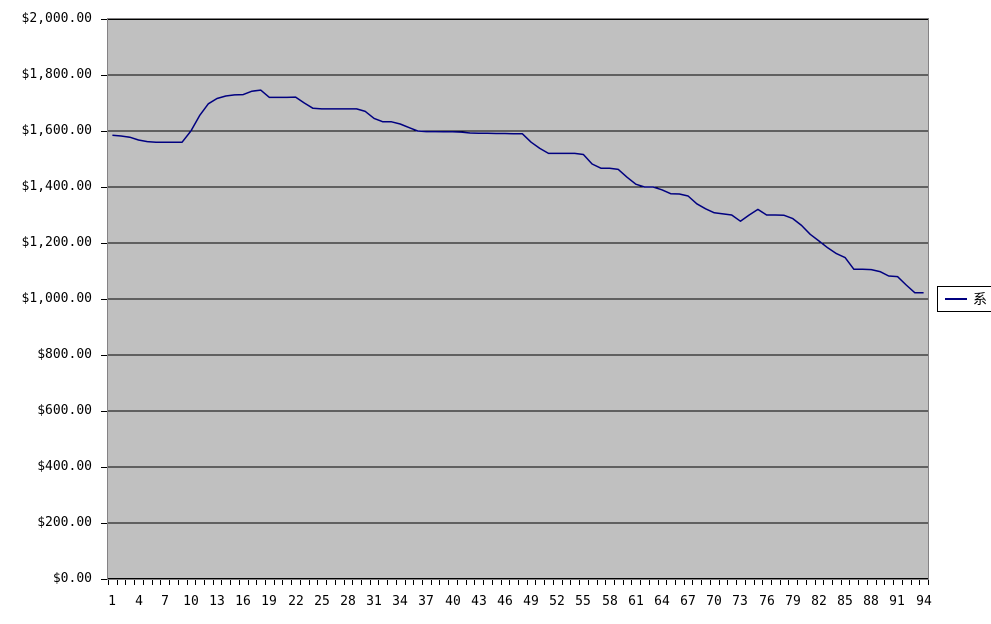 The width and height of the screenshot is (991, 624). Describe the element at coordinates (479, 601) in the screenshot. I see `x-axis-label: 43` at that location.